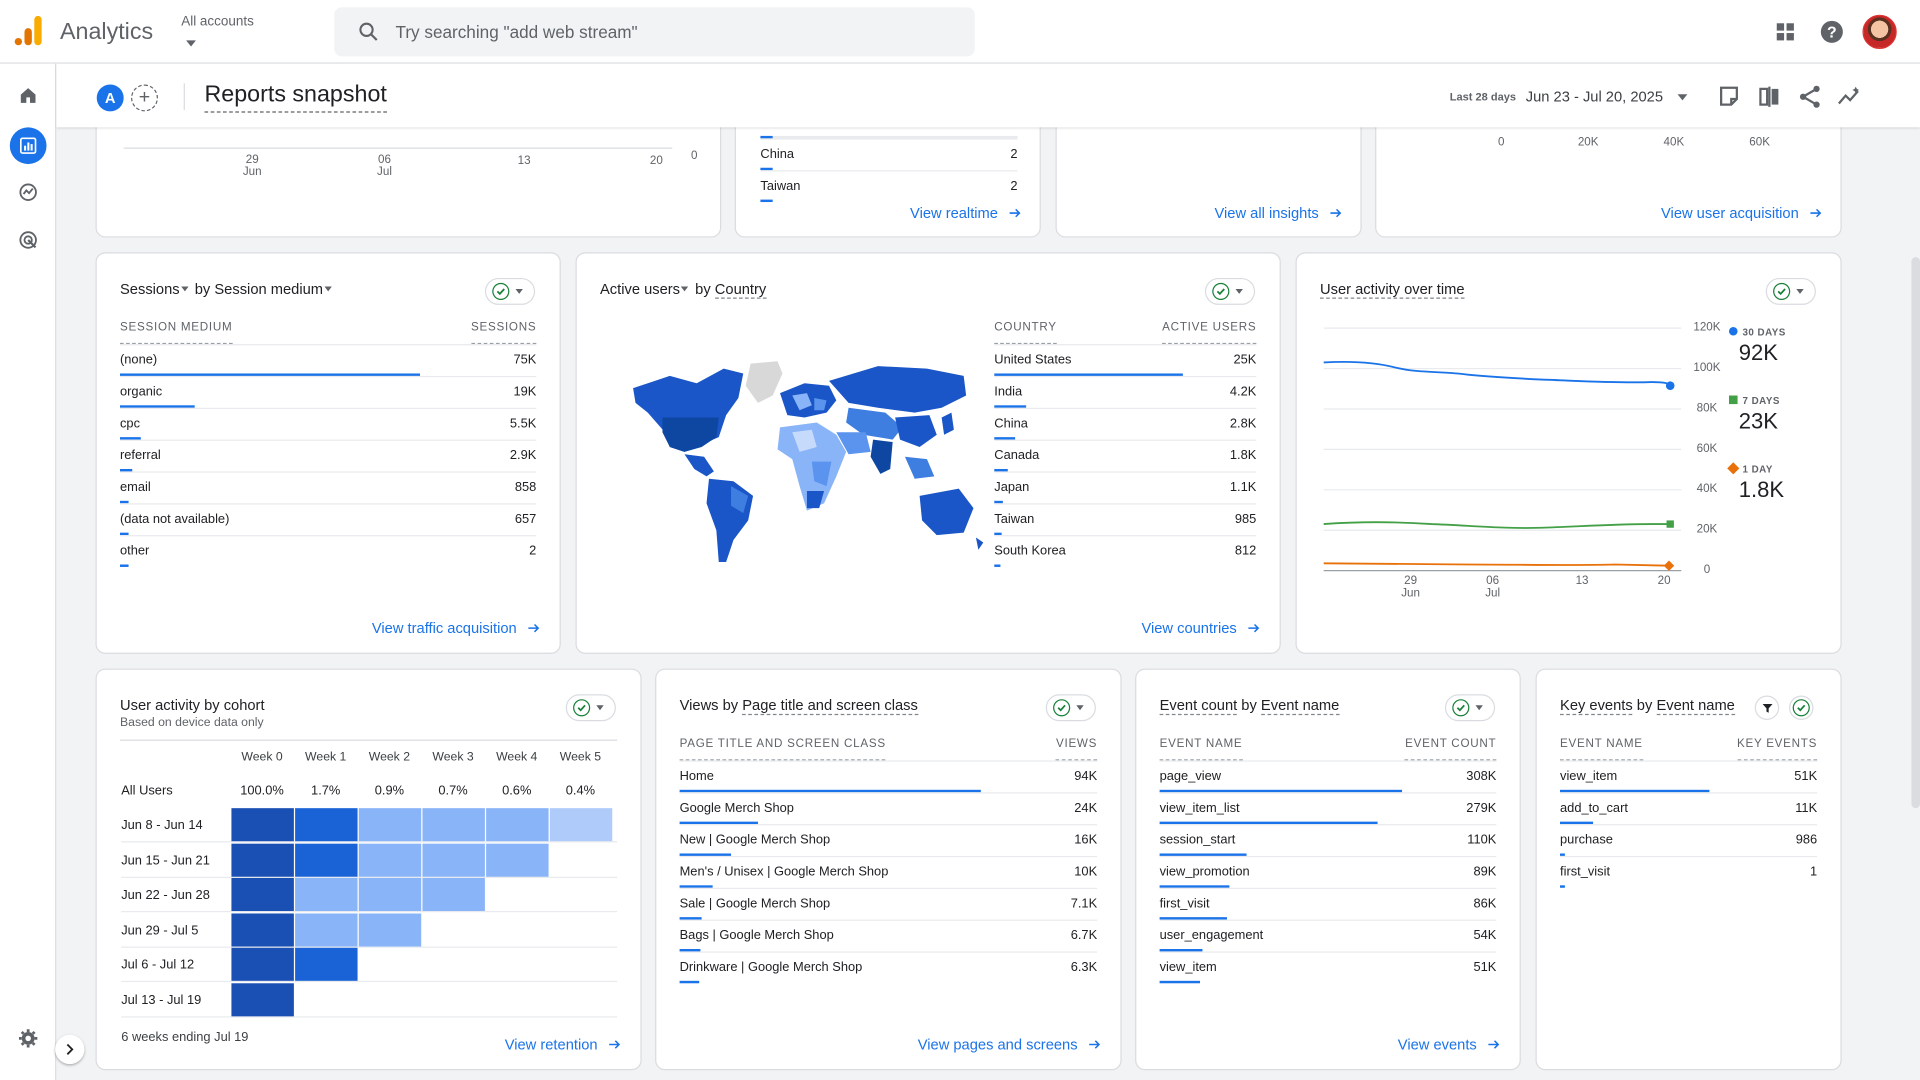 The image size is (1920, 1080). What do you see at coordinates (1767, 708) in the screenshot?
I see `filter-button` at bounding box center [1767, 708].